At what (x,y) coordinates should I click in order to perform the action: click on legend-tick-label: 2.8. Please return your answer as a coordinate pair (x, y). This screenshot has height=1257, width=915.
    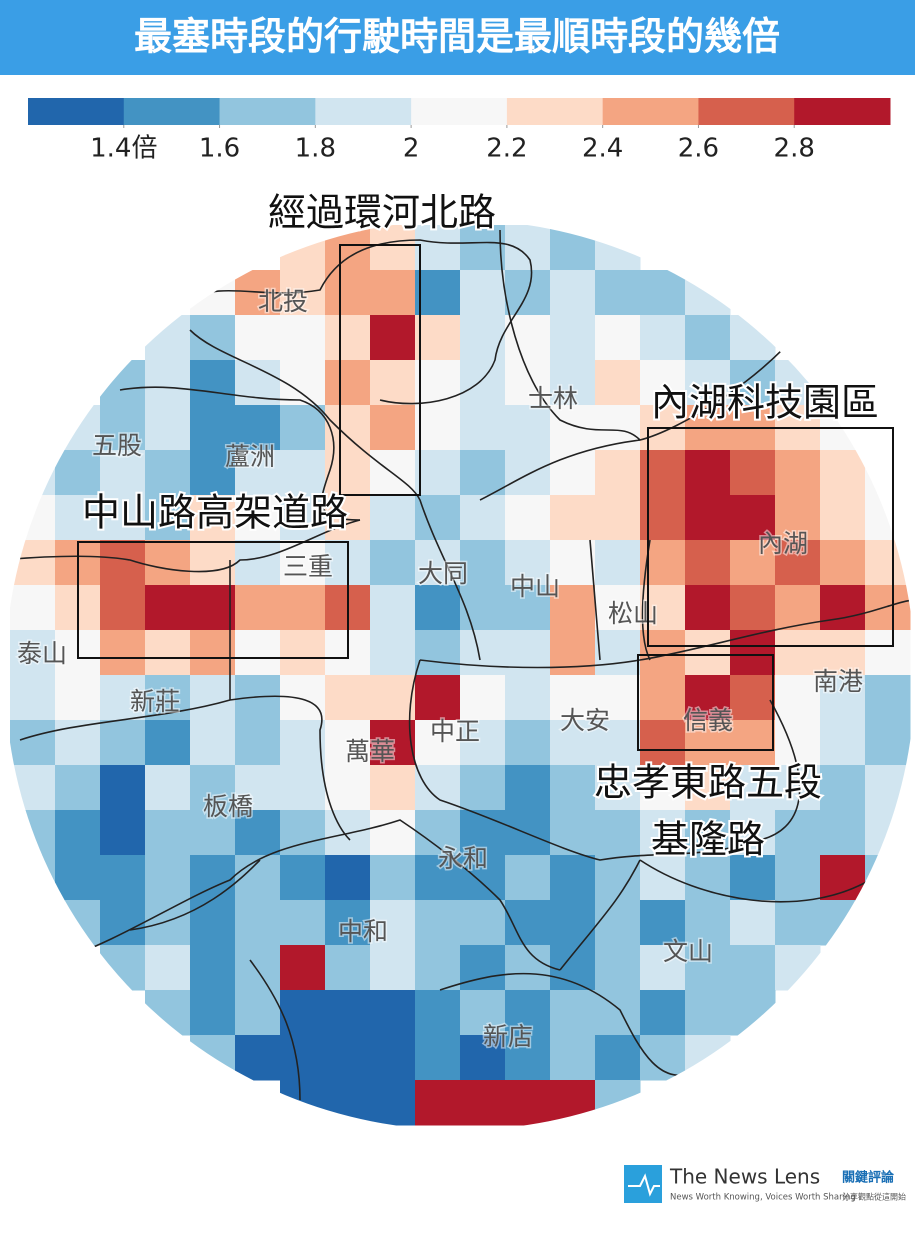
    Looking at the image, I should click on (794, 149).